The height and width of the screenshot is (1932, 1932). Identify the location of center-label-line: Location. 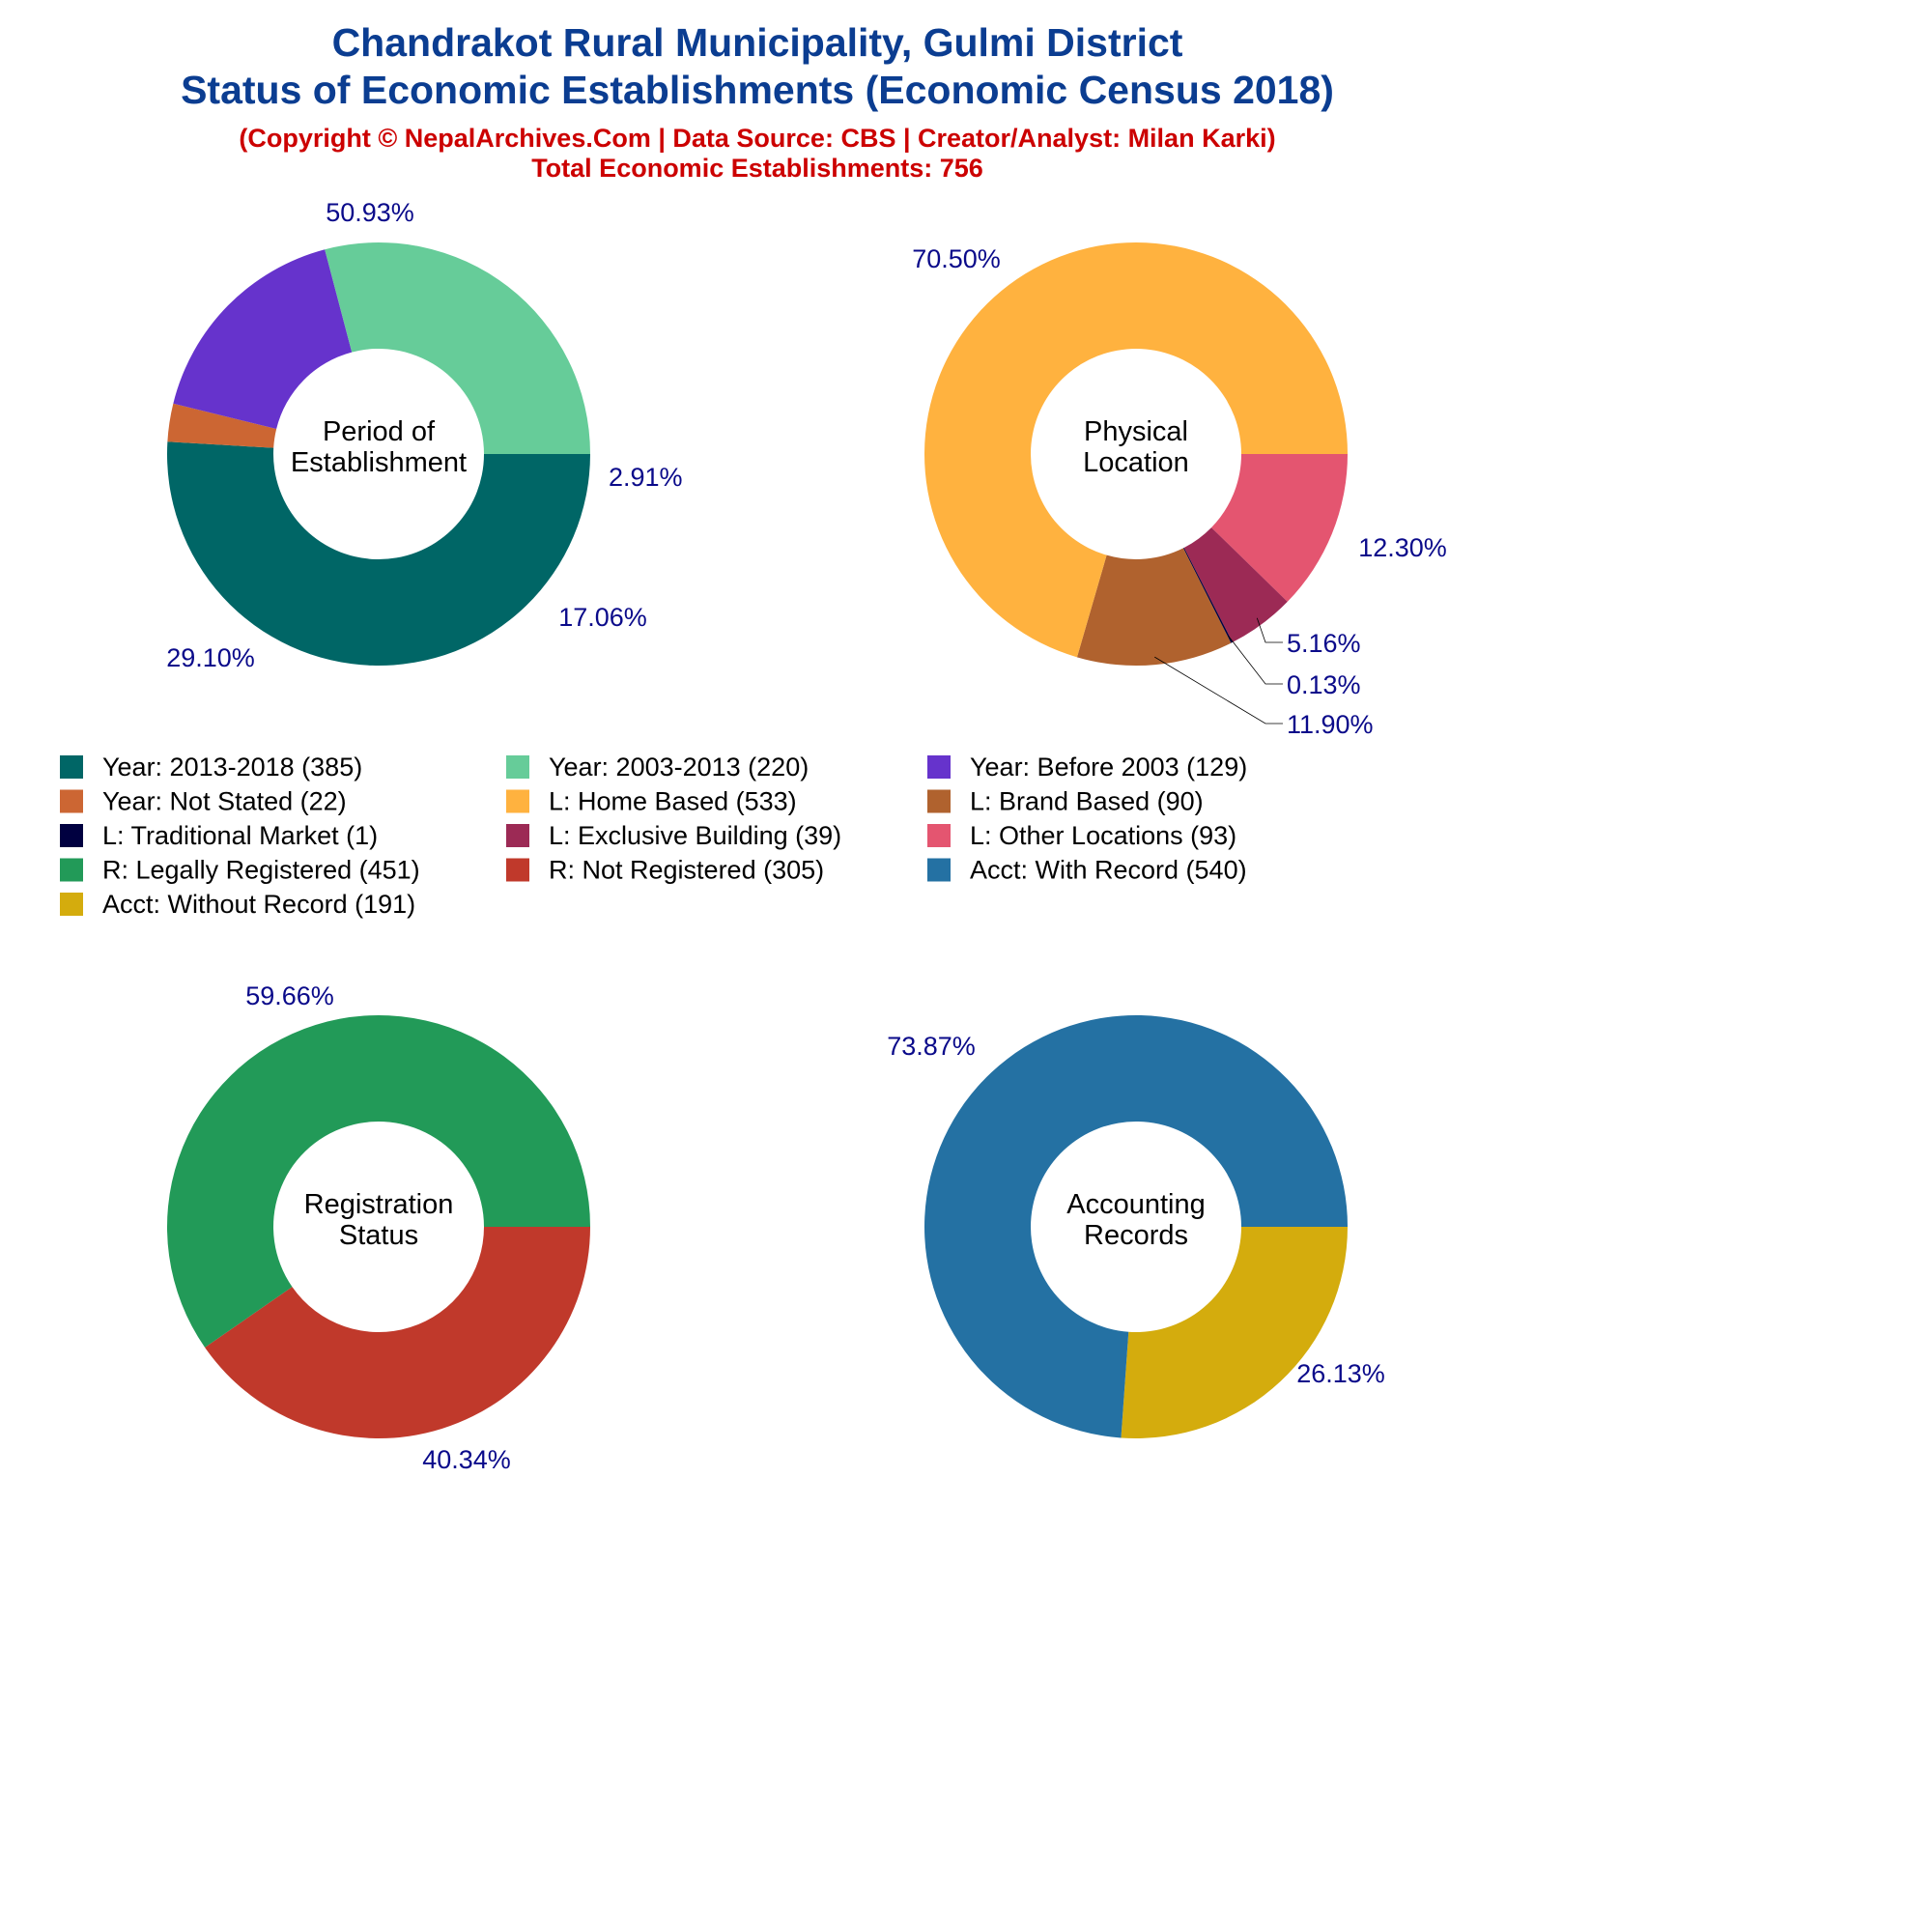
(1136, 462).